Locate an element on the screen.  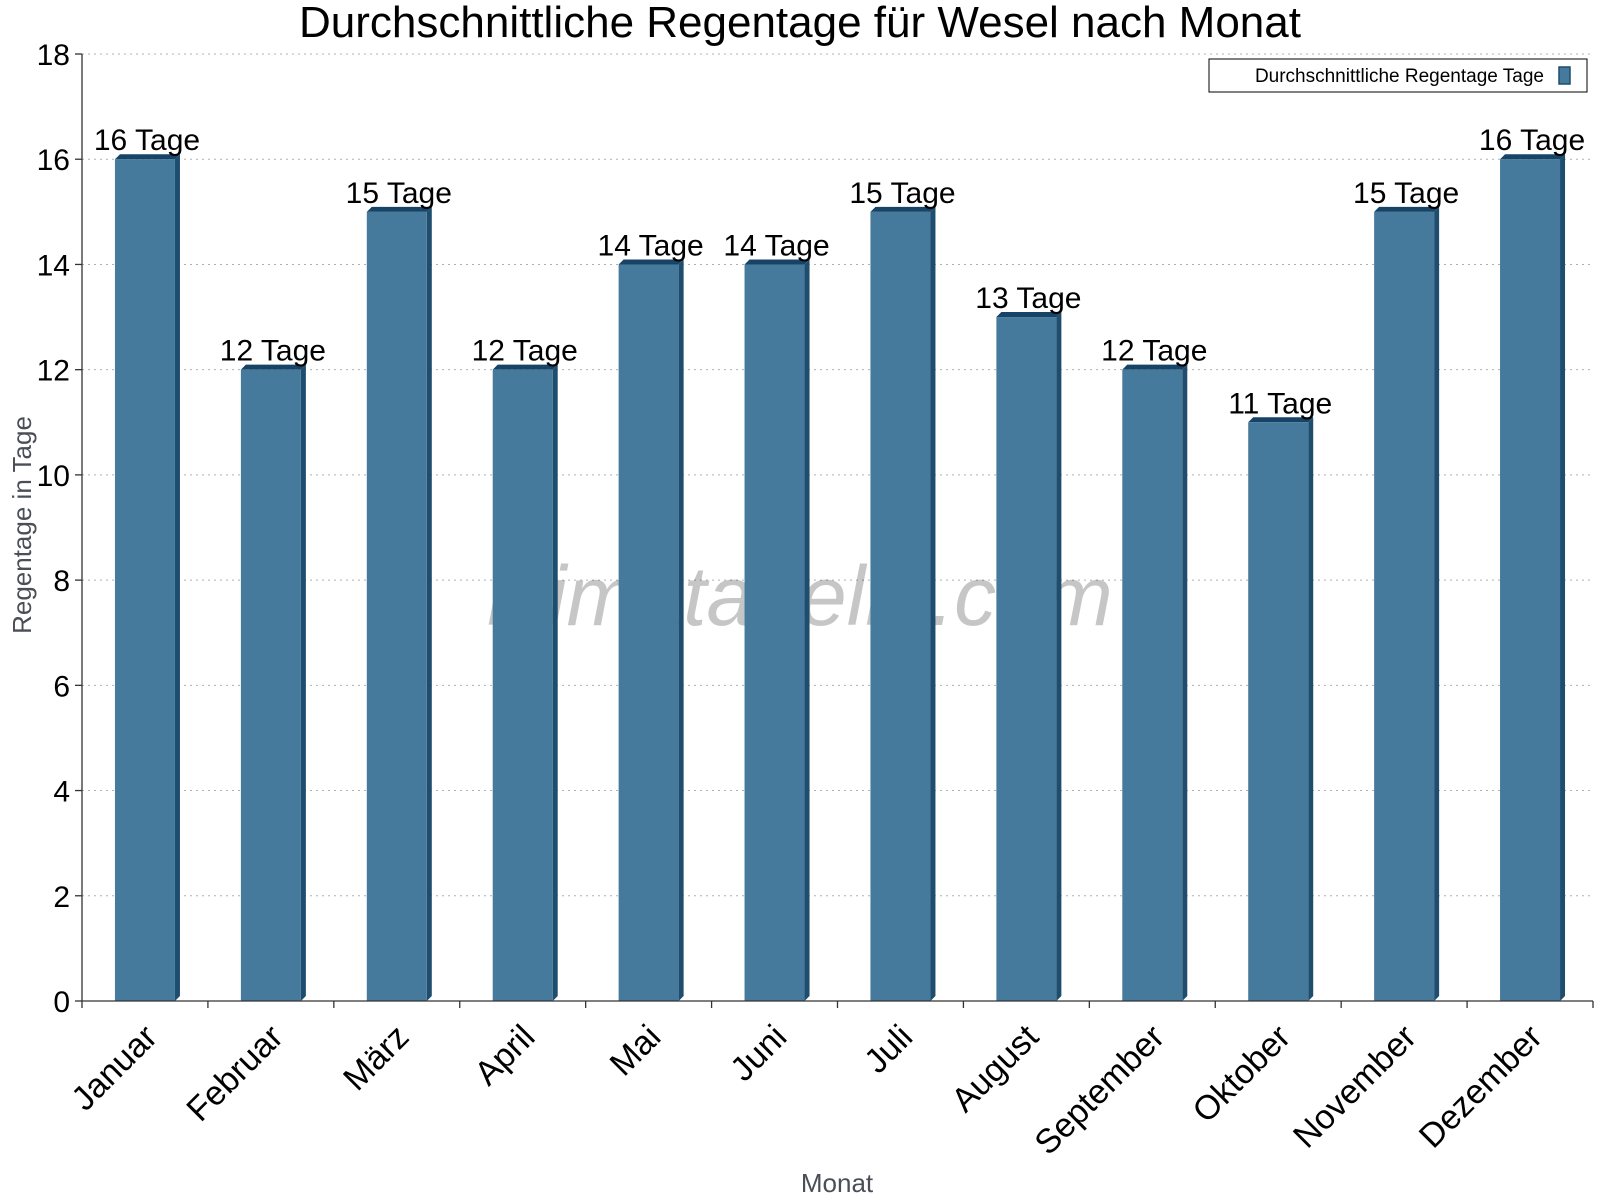
x-tick-label: November is located at coordinates (1355, 1087).